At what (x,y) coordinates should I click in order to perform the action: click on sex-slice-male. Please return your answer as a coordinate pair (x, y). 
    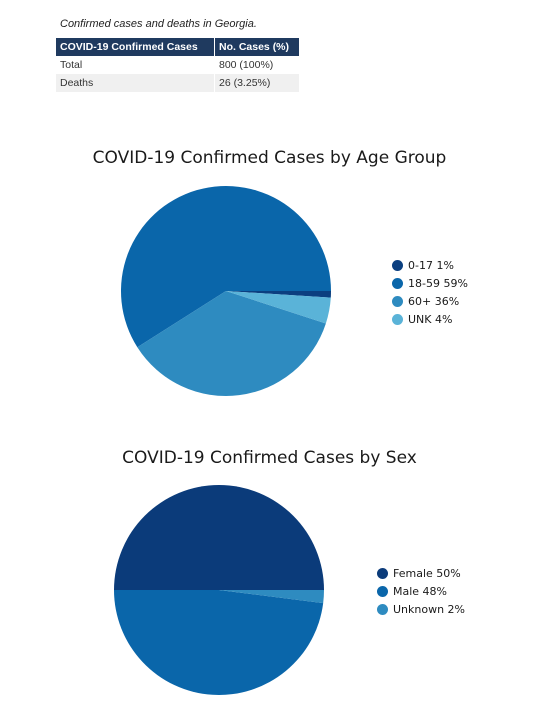
    Looking at the image, I should click on (219, 643).